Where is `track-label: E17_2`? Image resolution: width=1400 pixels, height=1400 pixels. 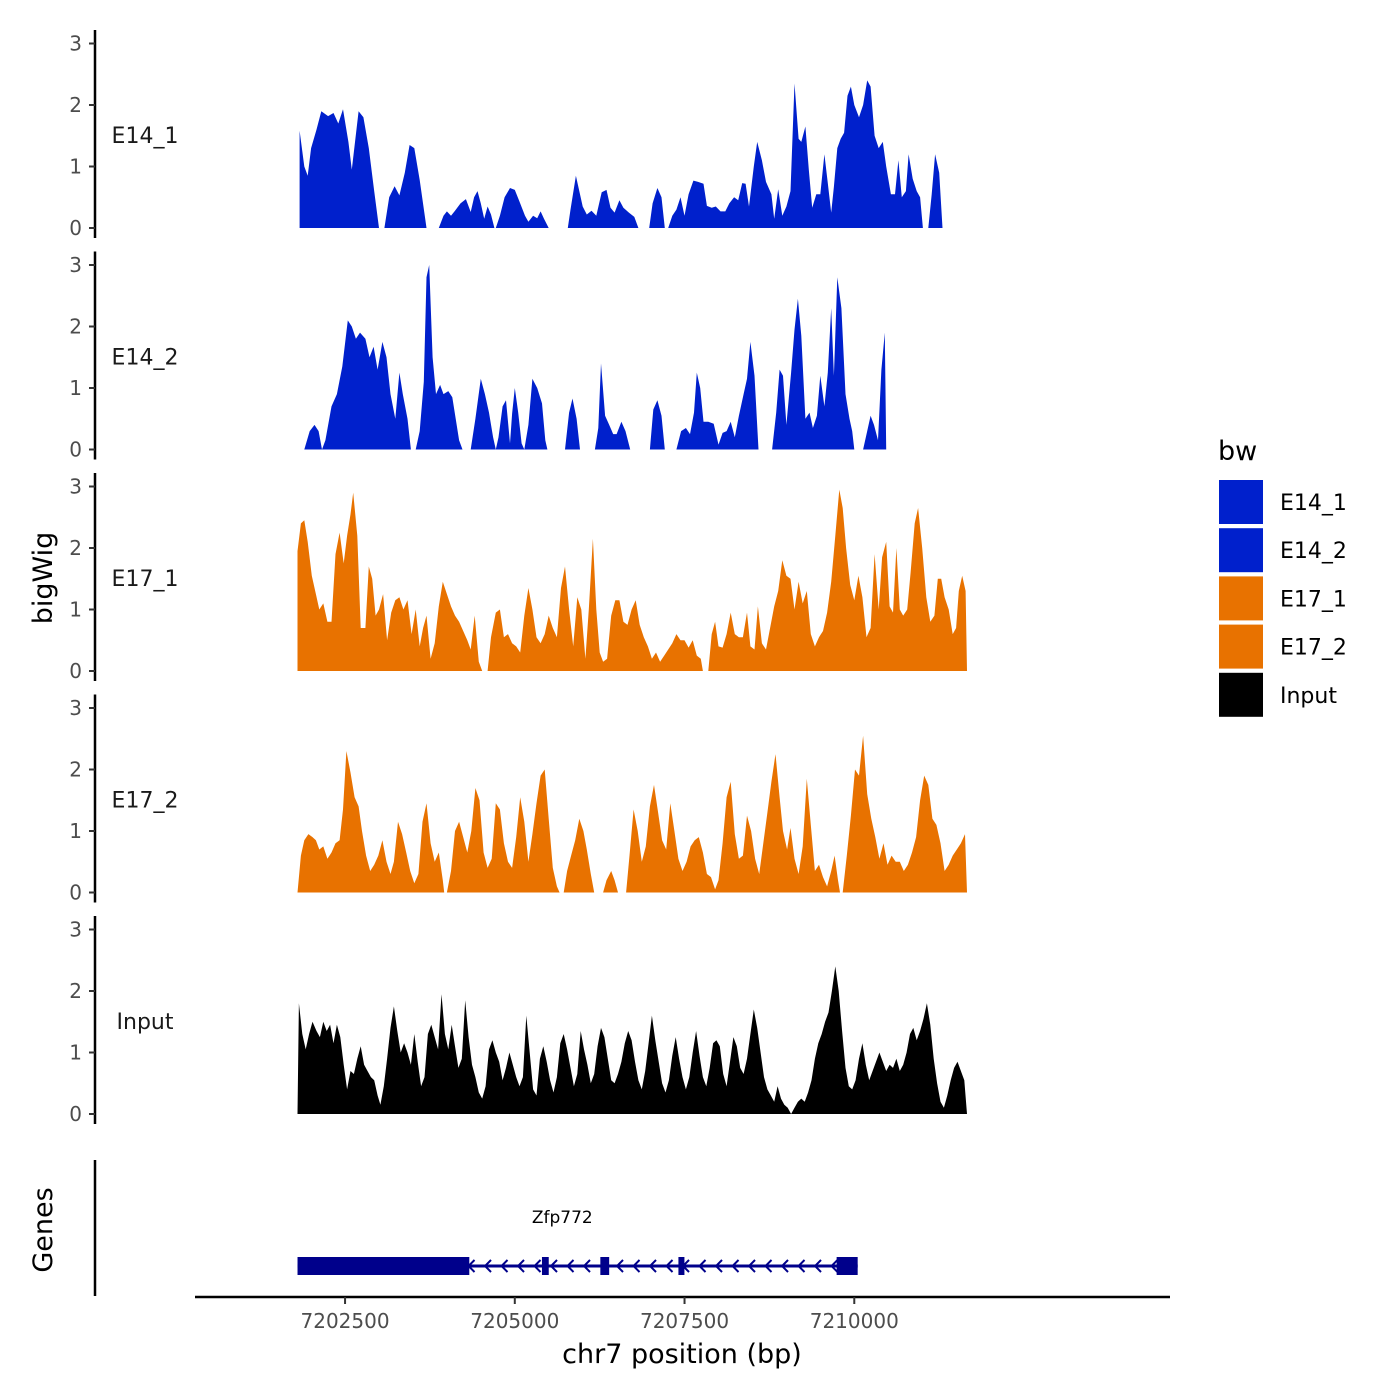 track-label: E17_2 is located at coordinates (145, 801).